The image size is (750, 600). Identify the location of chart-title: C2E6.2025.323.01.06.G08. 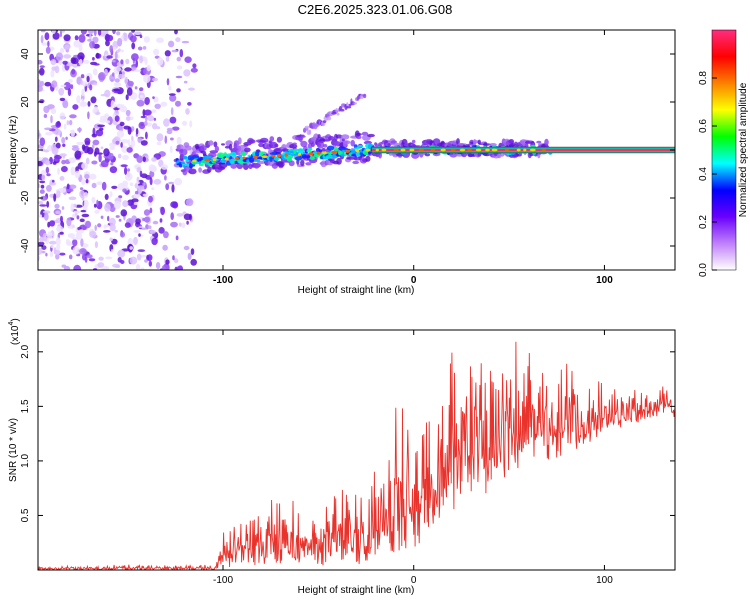
(375, 9).